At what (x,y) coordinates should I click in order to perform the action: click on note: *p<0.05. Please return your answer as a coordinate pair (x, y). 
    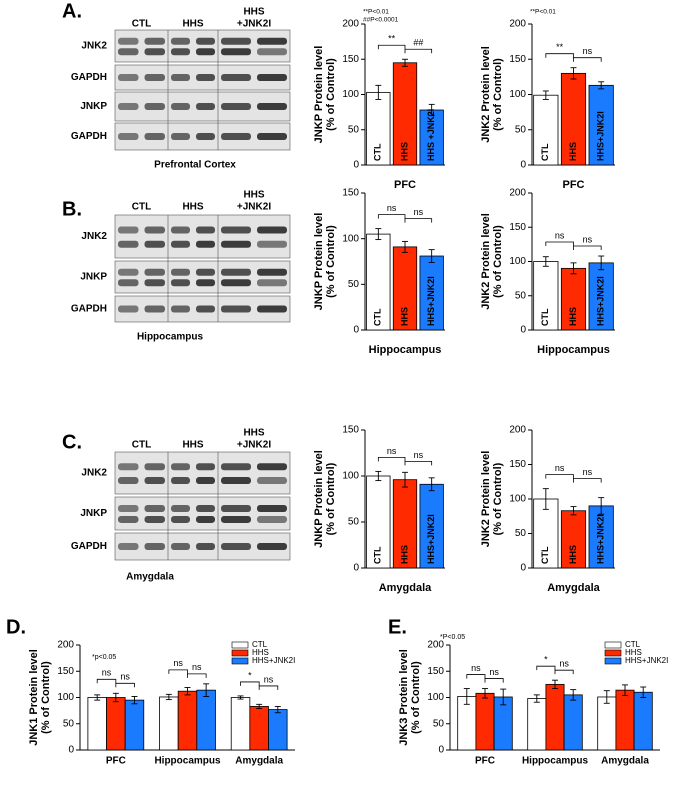
    Looking at the image, I should click on (104, 657).